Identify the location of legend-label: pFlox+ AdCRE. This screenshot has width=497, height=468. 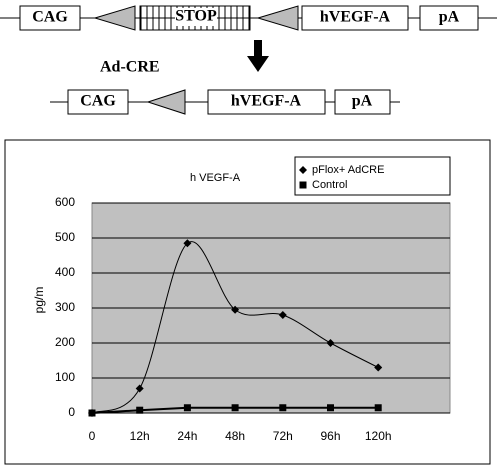
(348, 170).